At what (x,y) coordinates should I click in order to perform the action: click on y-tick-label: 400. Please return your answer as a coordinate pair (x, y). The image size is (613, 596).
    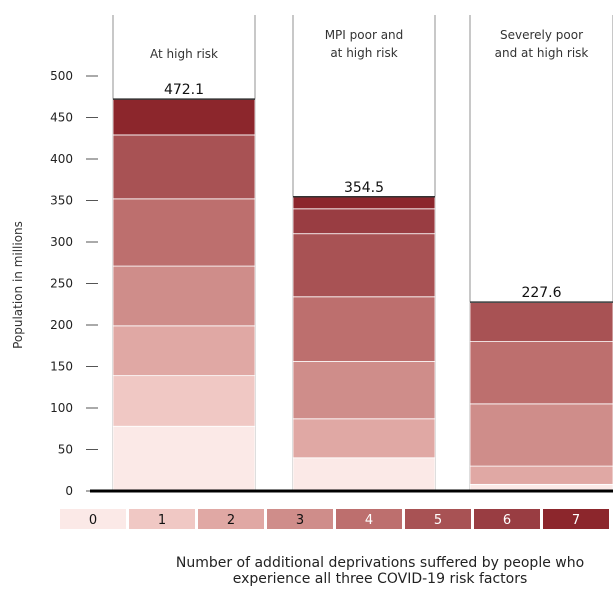
    Looking at the image, I should click on (61, 159).